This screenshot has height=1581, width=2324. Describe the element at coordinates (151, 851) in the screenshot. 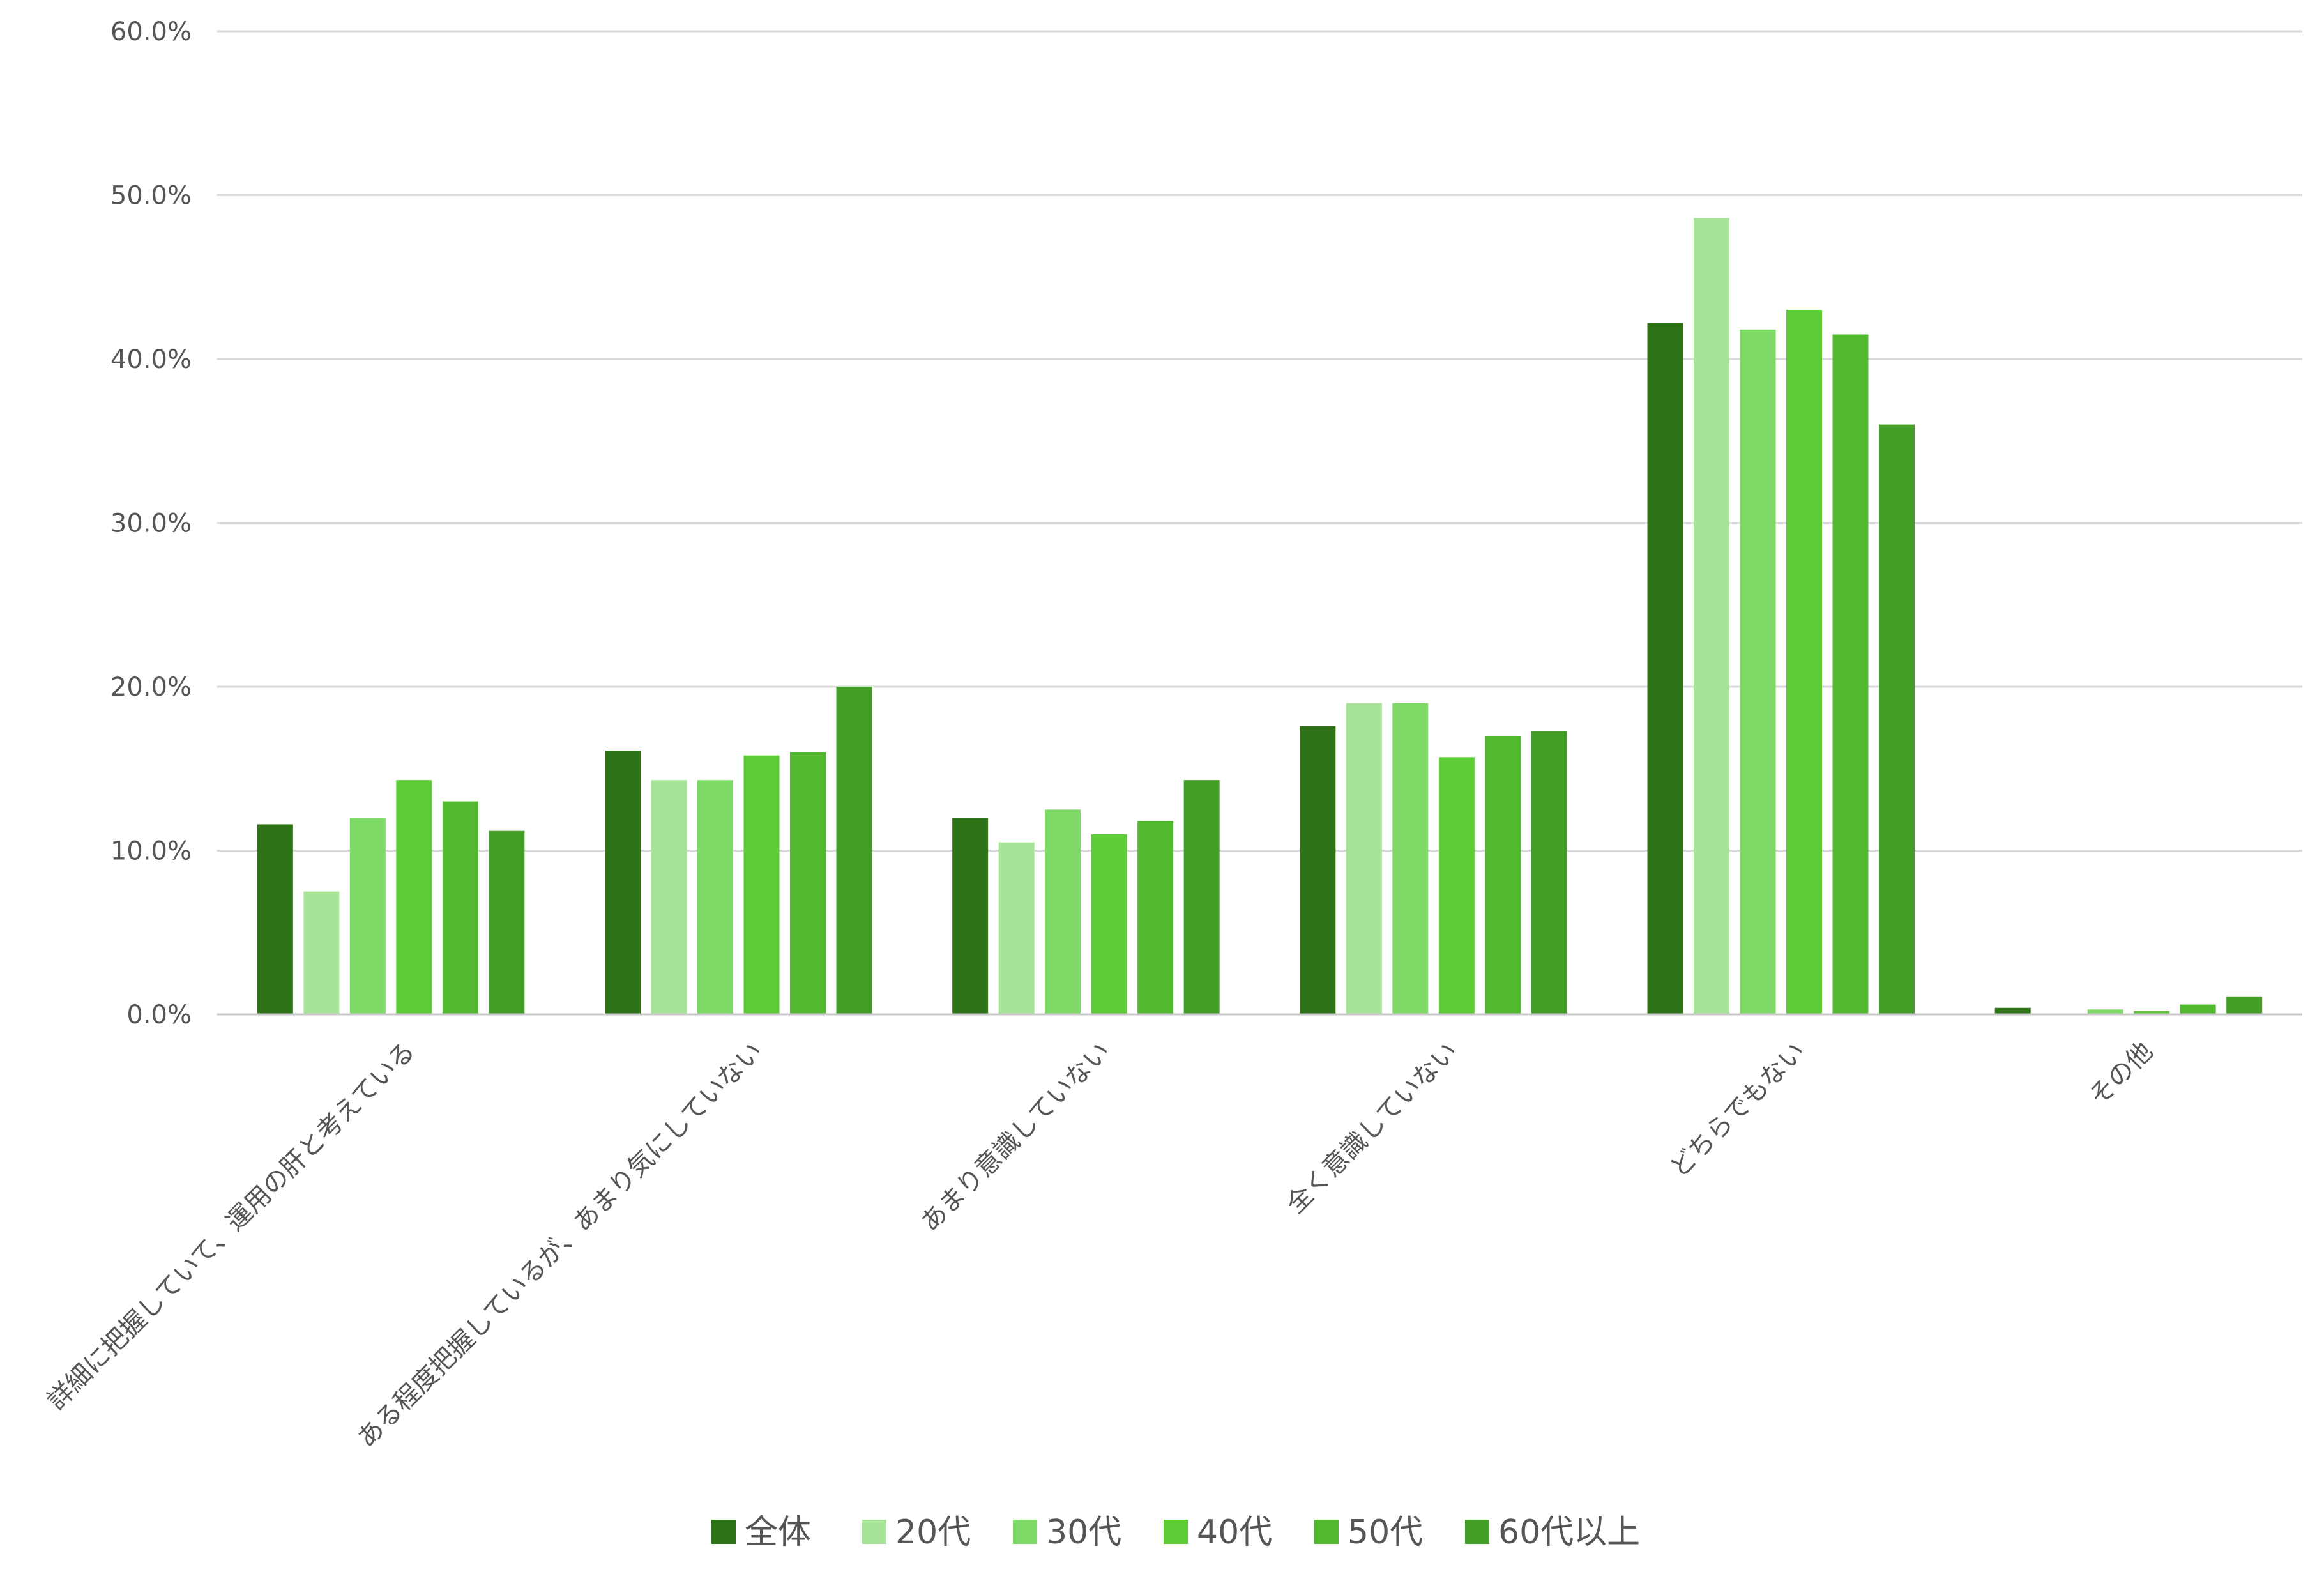

I see `y-tick-label: 10.0%` at that location.